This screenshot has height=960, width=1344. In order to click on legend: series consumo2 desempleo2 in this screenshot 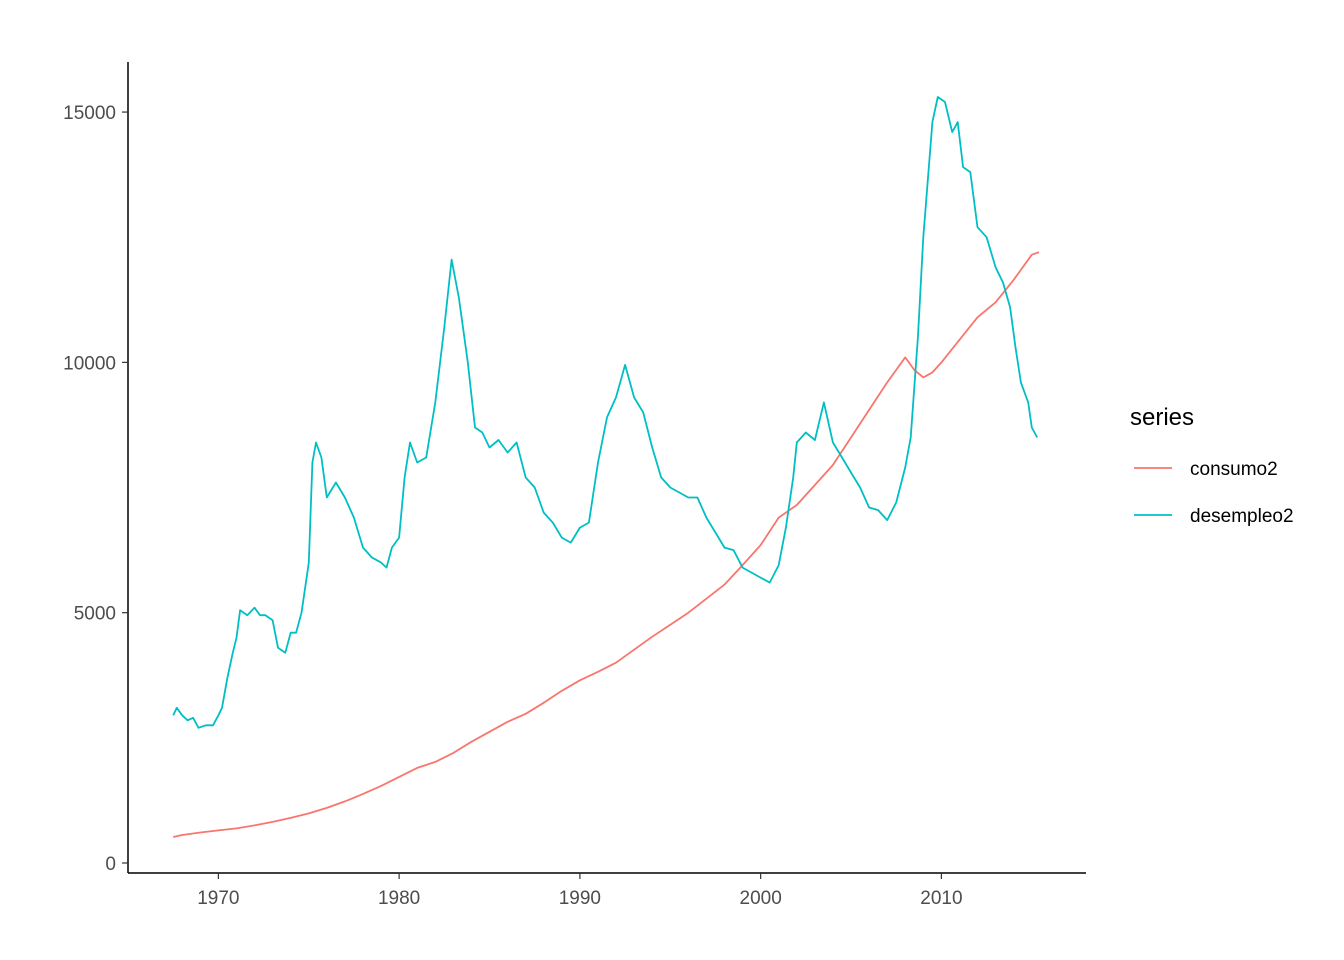, I will do `click(1212, 465)`.